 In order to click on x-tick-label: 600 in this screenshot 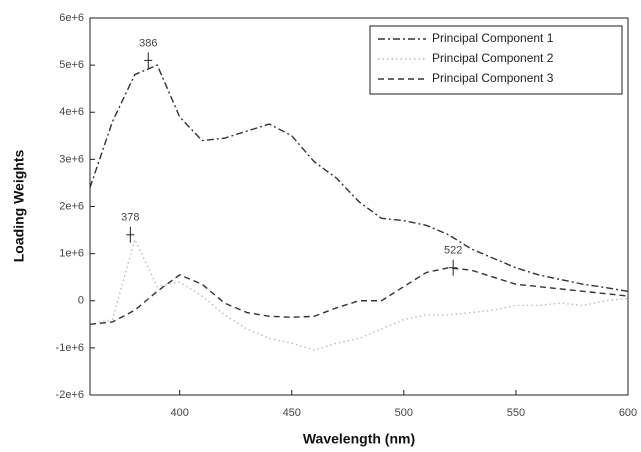, I will do `click(628, 413)`.